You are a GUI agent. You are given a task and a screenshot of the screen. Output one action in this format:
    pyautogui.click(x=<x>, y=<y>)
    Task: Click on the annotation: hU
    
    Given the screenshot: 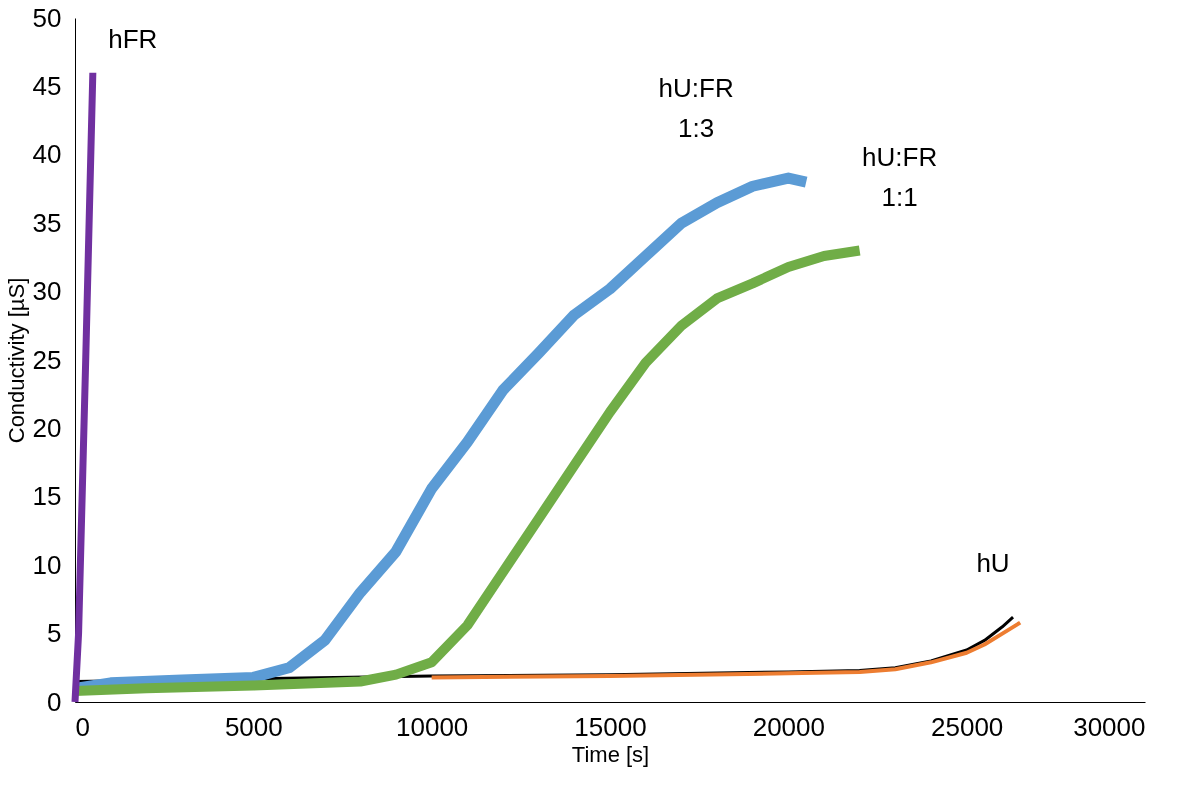 What is the action you would take?
    pyautogui.click(x=993, y=563)
    